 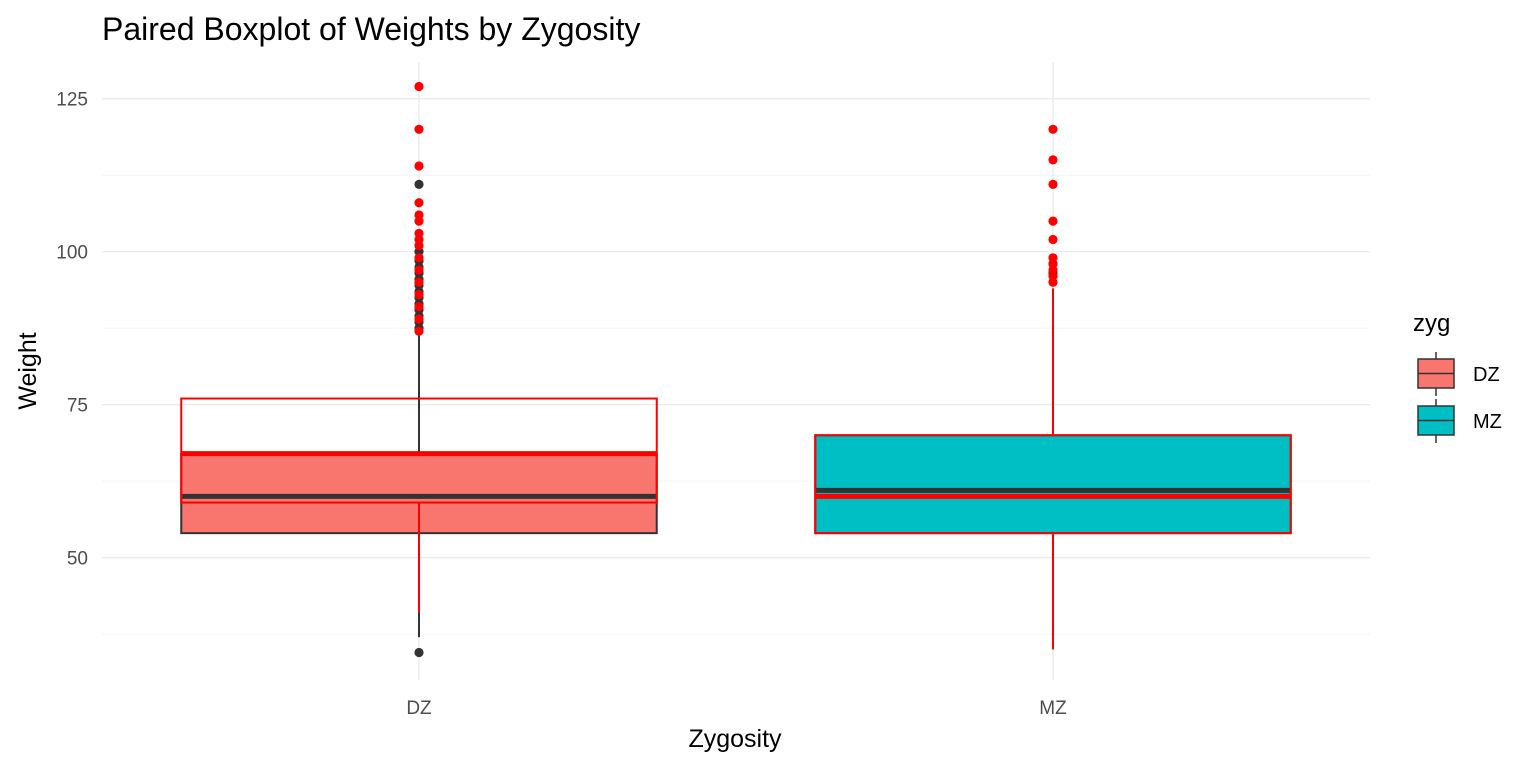 I want to click on y-tick-label: 100, so click(x=72, y=253).